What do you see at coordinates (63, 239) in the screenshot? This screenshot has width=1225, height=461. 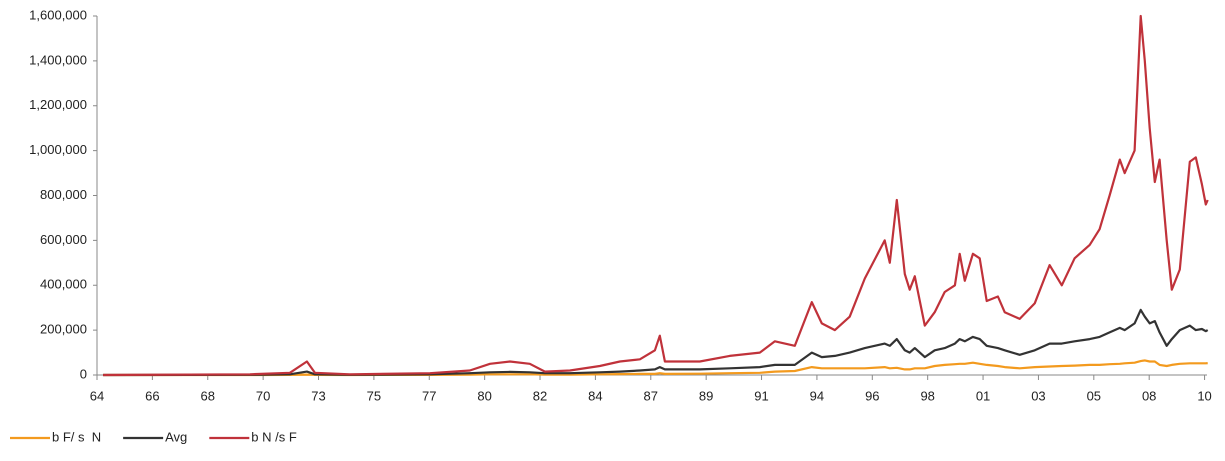 I see `y-tick-label: 600,000` at bounding box center [63, 239].